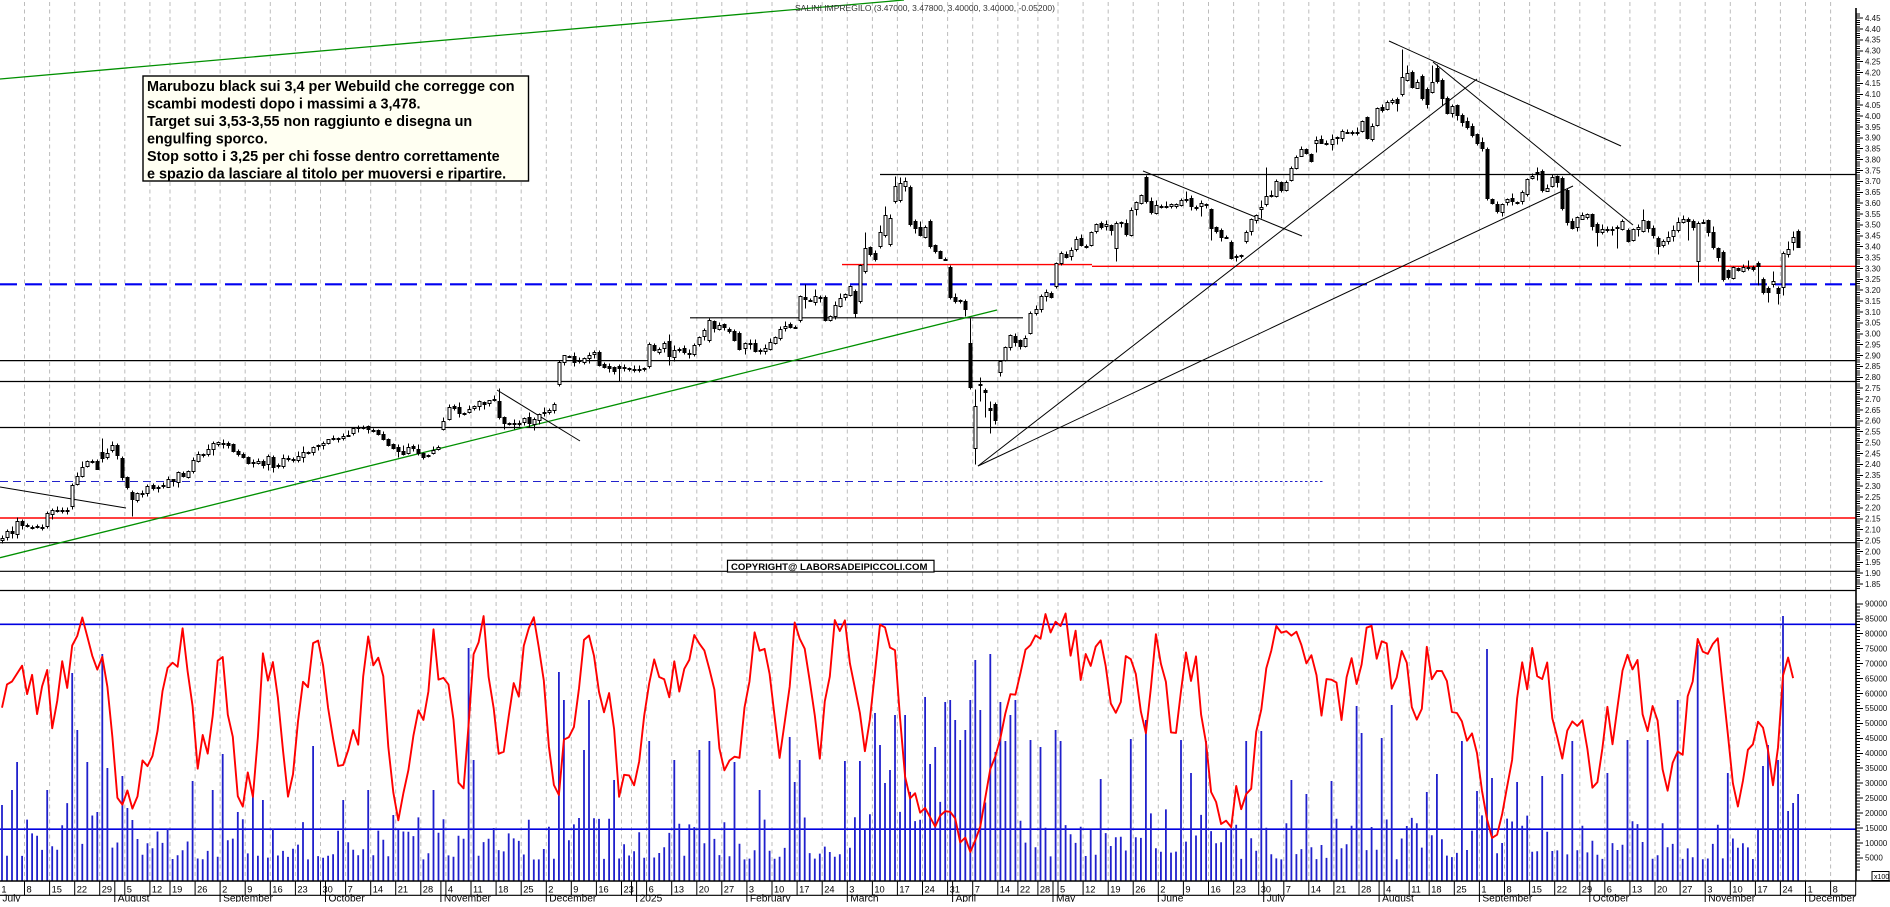 This screenshot has height=907, width=1890. I want to click on svg-text: 3.15, so click(1873, 301).